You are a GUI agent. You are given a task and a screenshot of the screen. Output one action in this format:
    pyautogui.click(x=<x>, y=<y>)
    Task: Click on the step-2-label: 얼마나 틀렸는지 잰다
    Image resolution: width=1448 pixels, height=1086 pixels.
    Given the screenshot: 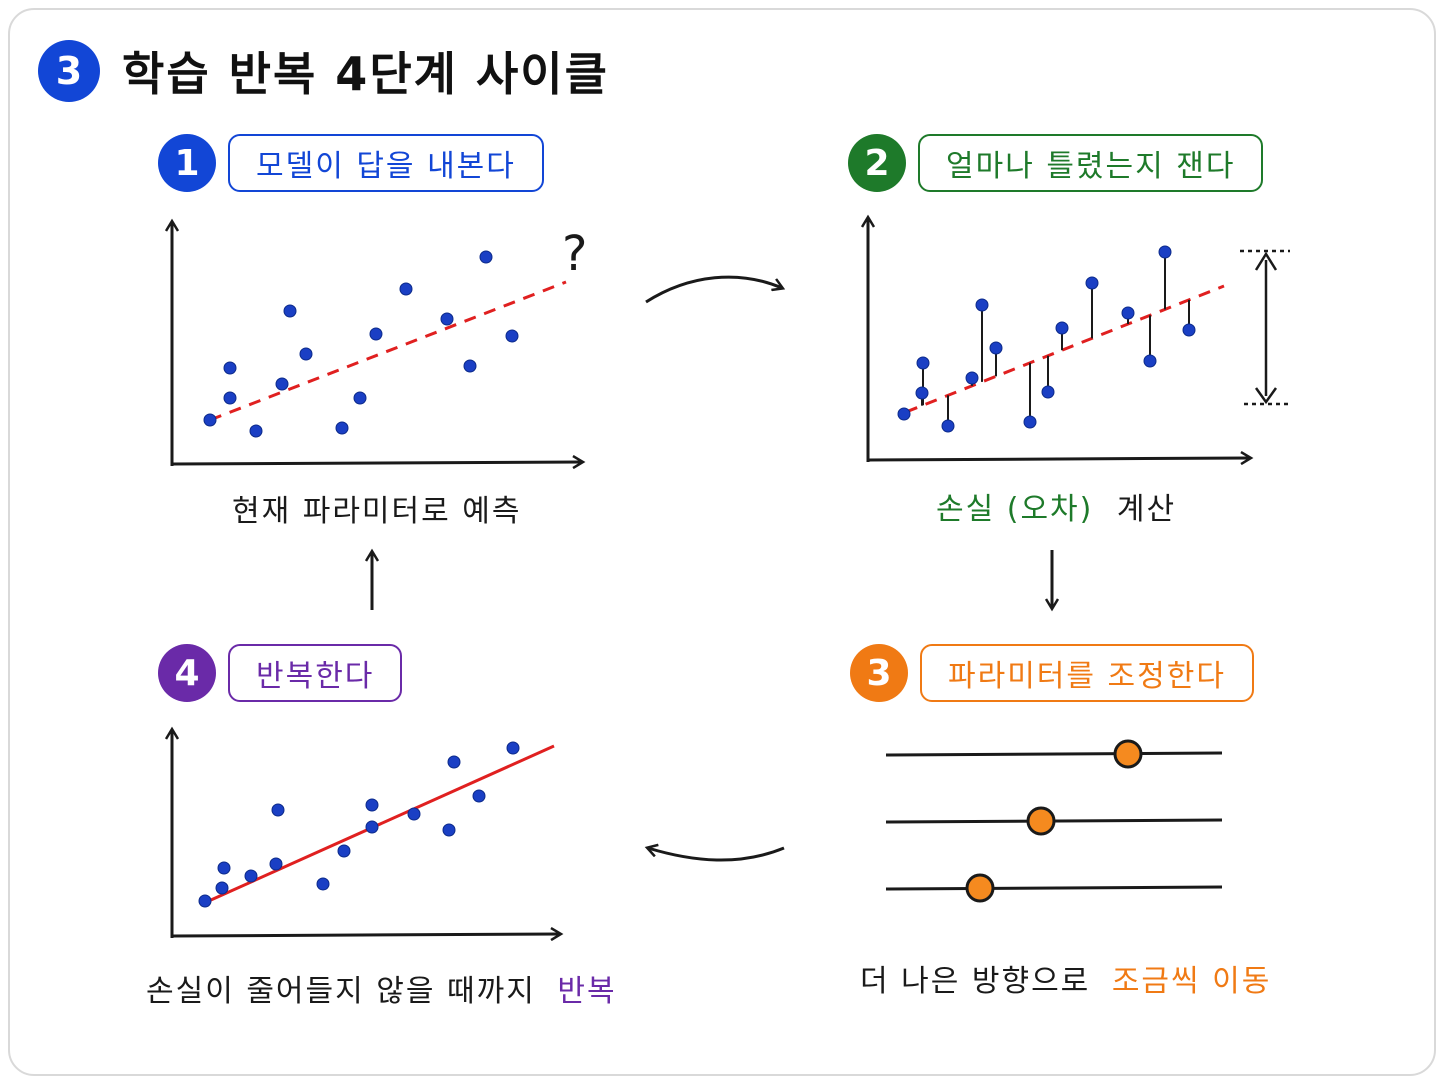 What is the action you would take?
    pyautogui.click(x=1091, y=163)
    